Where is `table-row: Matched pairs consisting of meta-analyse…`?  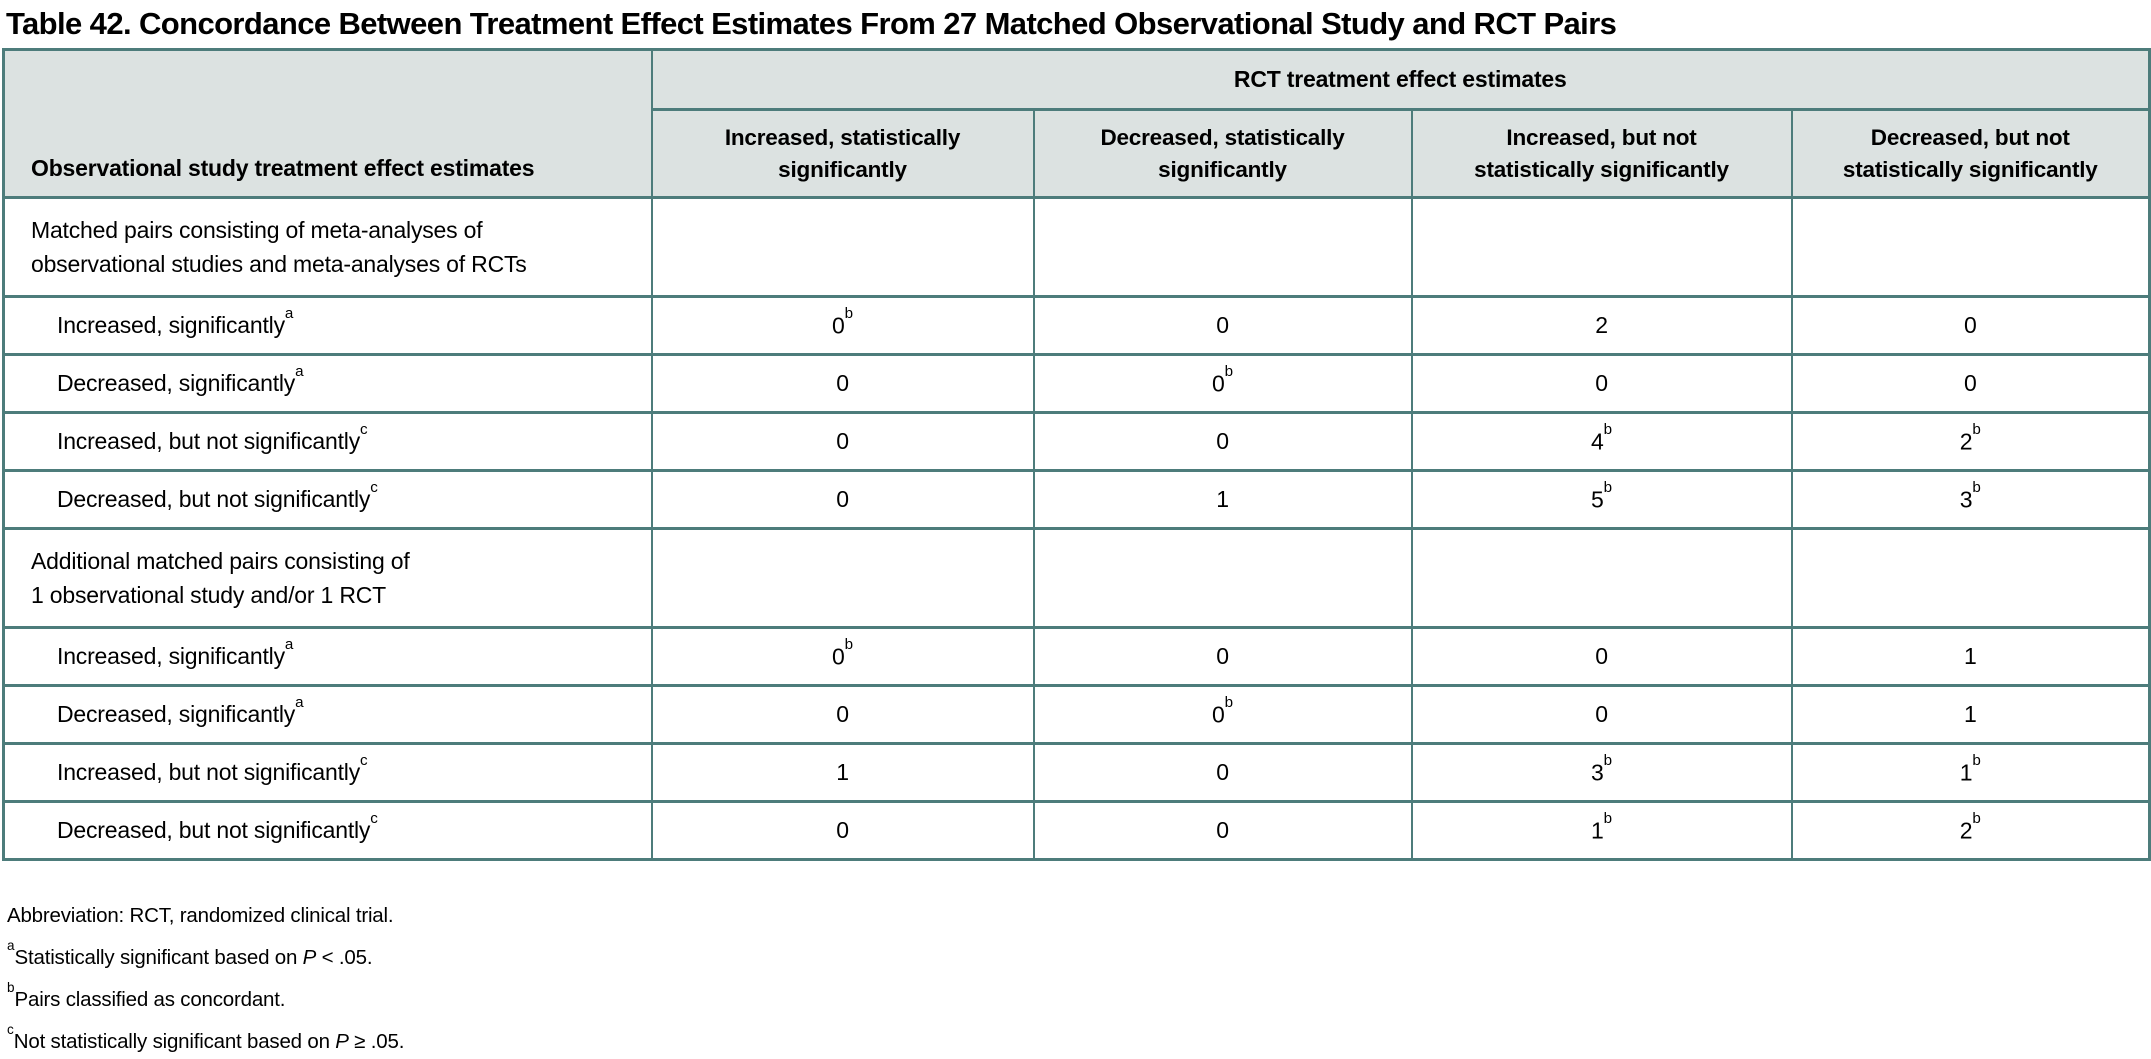 table-row: Matched pairs consisting of meta-analyse… is located at coordinates (1076, 247).